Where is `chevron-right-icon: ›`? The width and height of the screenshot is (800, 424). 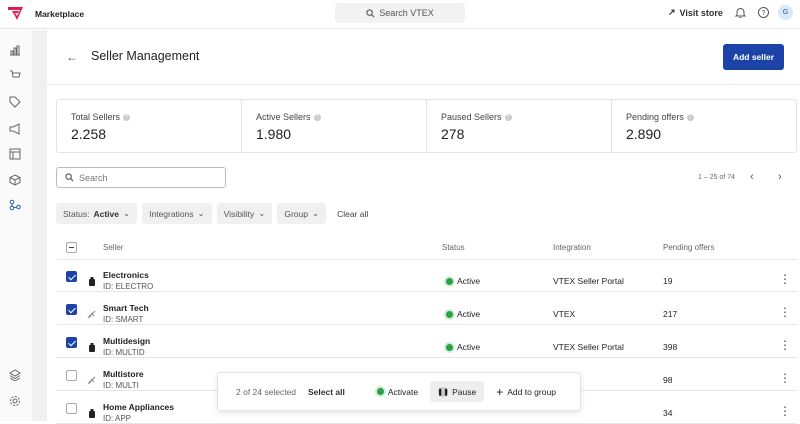 chevron-right-icon: › is located at coordinates (780, 177).